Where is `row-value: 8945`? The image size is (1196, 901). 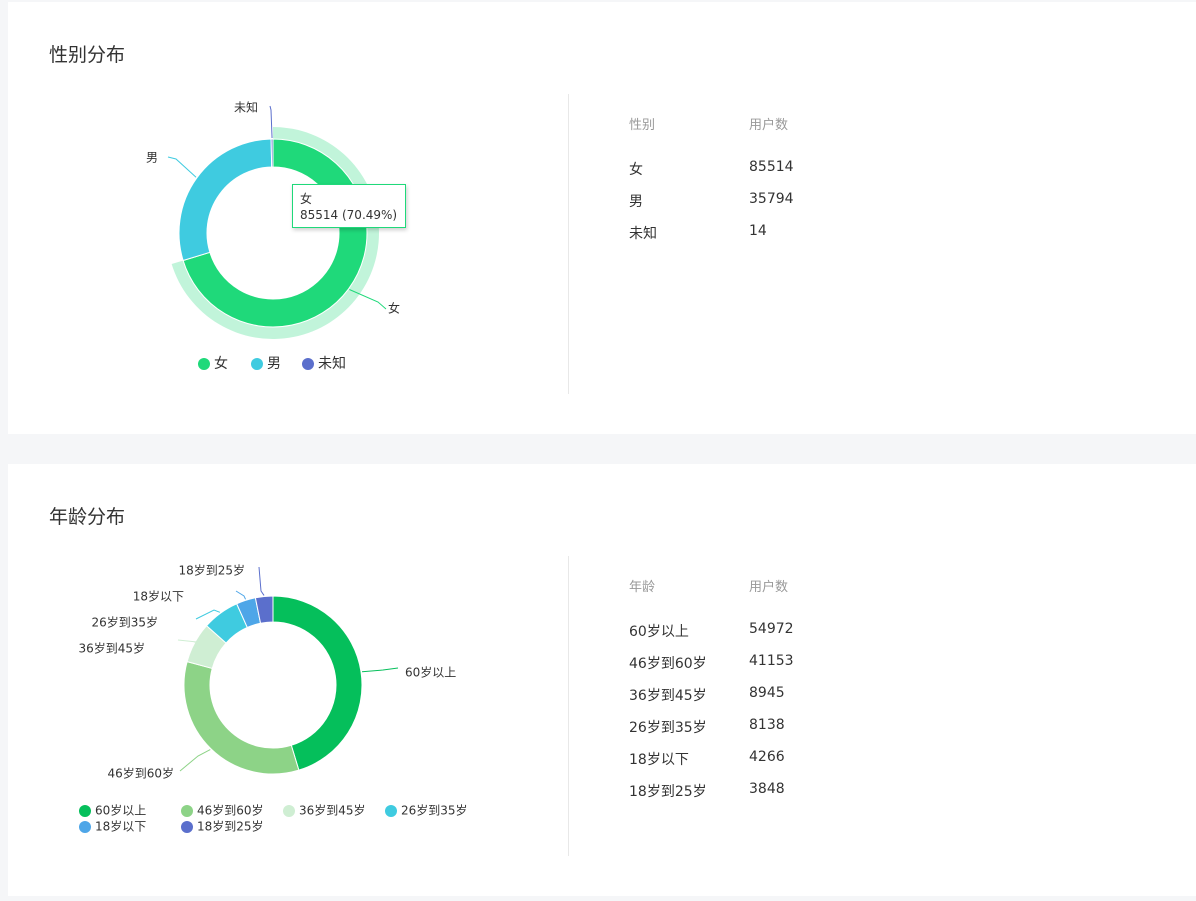
row-value: 8945 is located at coordinates (767, 693).